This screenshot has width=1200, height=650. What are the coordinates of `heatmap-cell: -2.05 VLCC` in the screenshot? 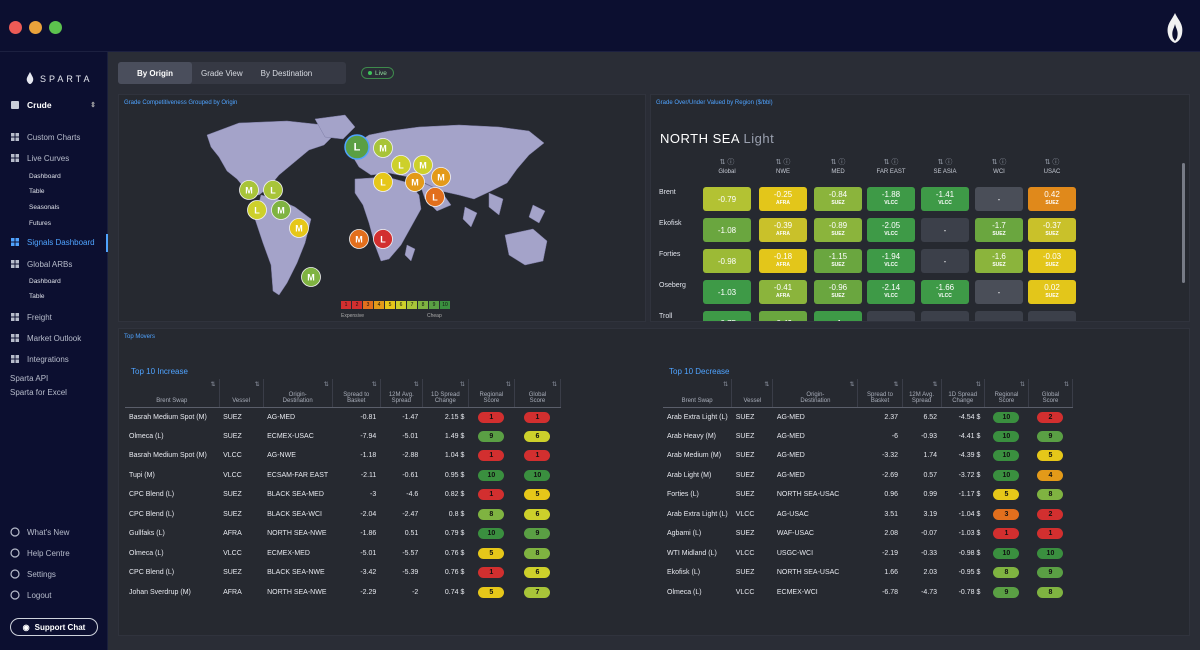 It's located at (891, 230).